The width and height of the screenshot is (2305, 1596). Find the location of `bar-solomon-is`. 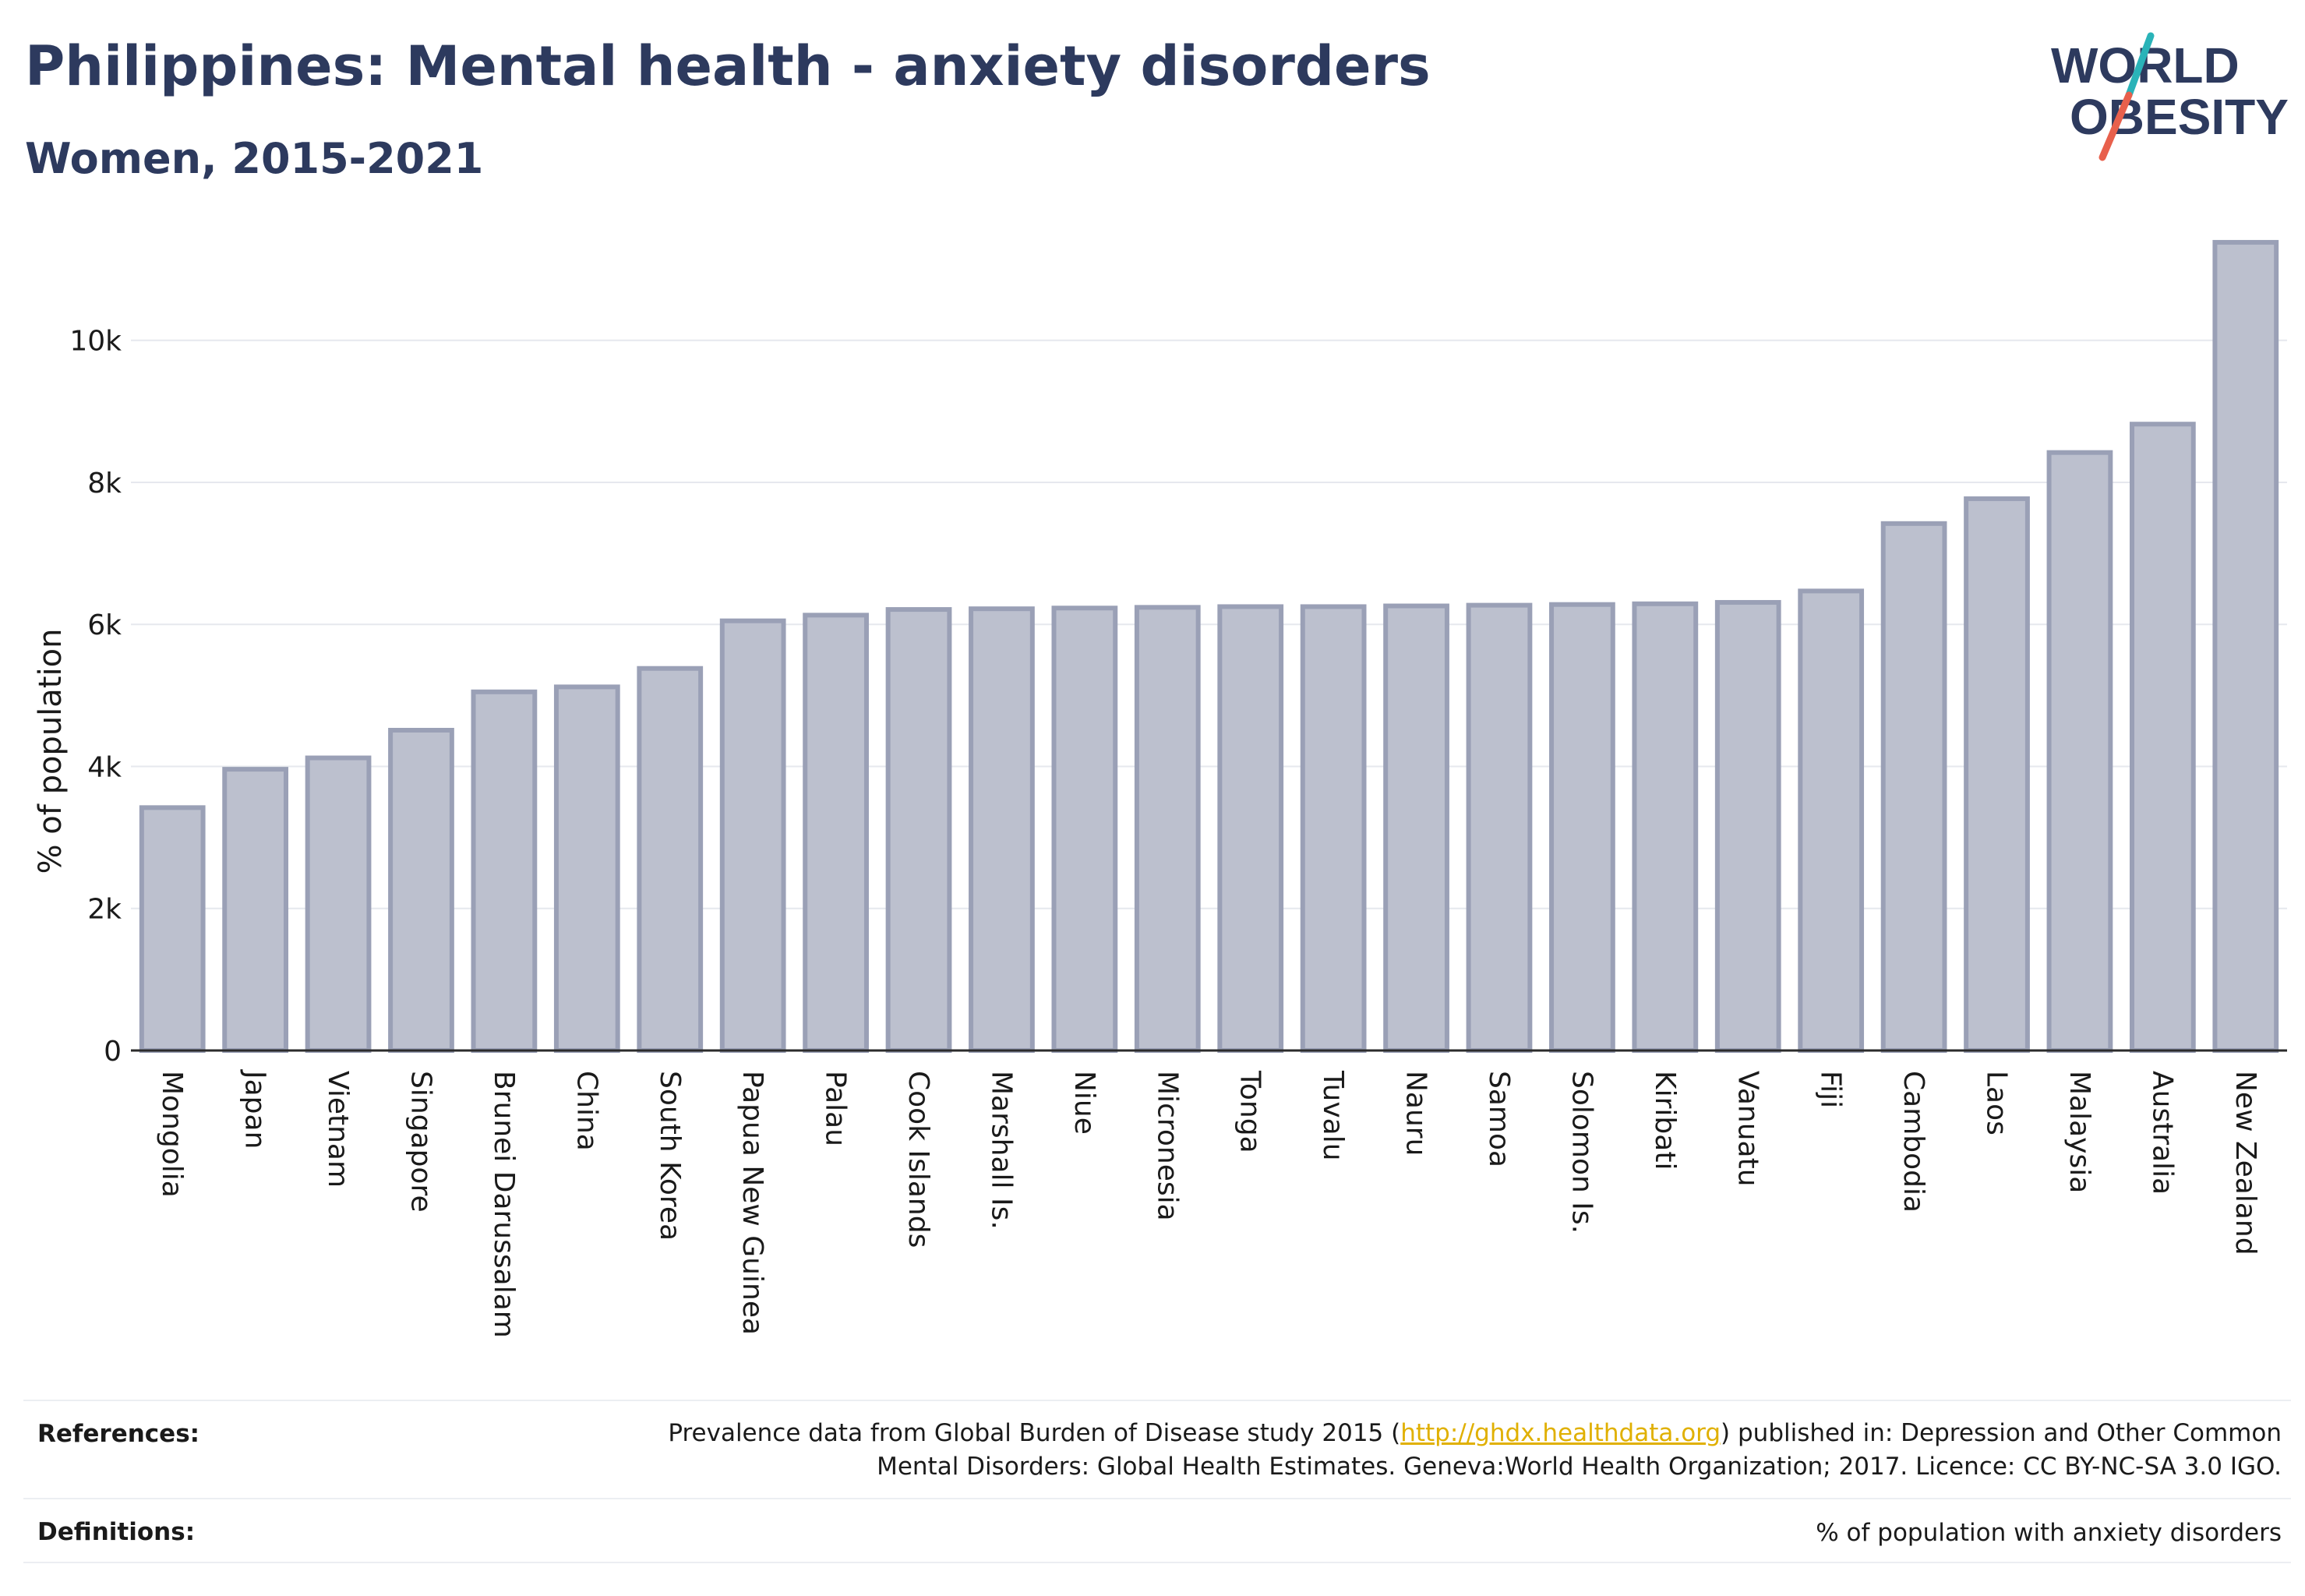

bar-solomon-is is located at coordinates (1582, 827).